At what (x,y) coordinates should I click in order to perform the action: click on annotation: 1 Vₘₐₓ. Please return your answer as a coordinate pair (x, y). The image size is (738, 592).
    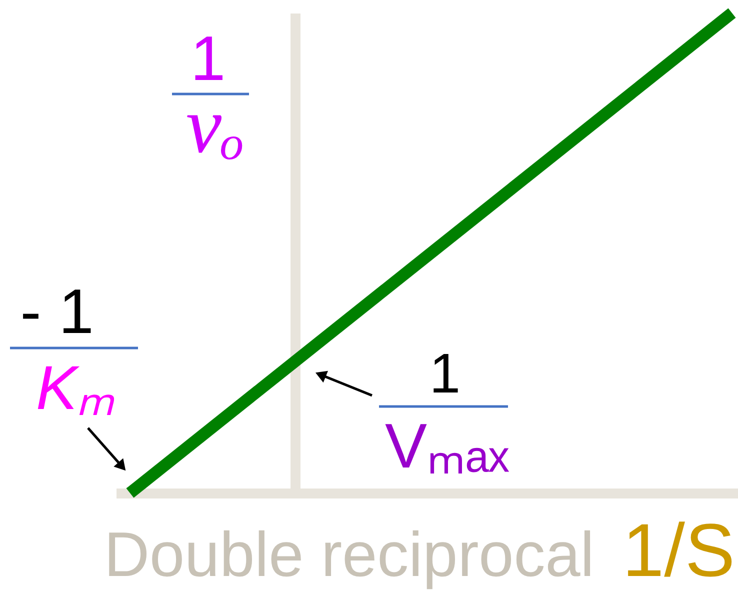
    Looking at the image, I should click on (447, 411).